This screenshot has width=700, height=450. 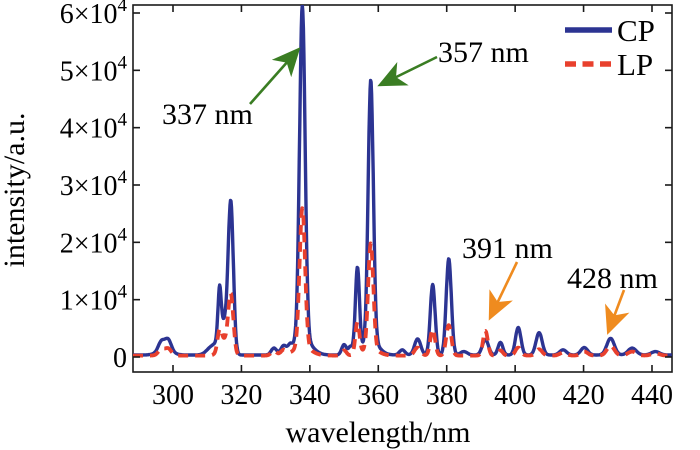 I want to click on x-tick-label: 360, so click(x=378, y=395).